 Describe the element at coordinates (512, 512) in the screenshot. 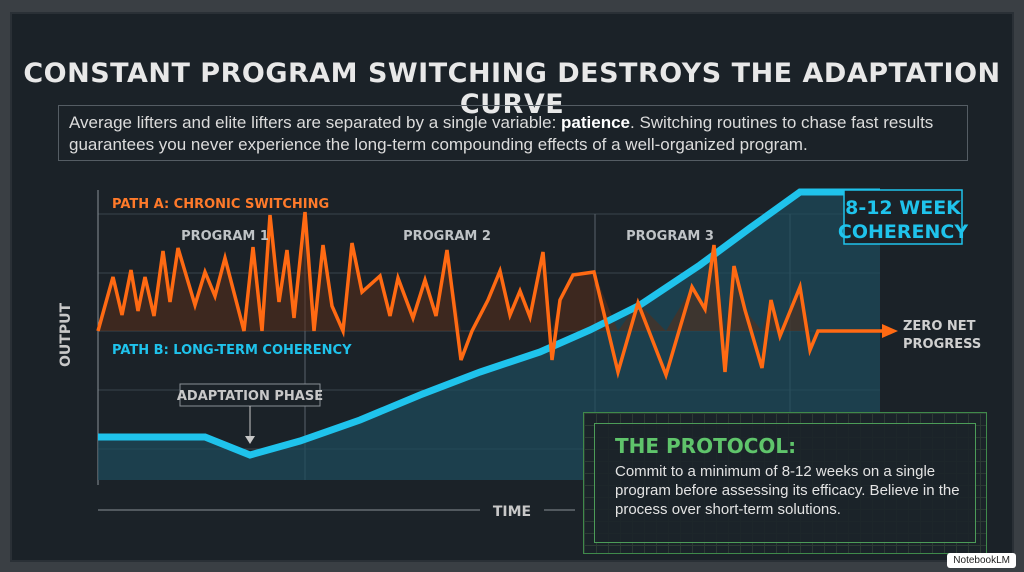

I see `x-axis-label: TIME` at that location.